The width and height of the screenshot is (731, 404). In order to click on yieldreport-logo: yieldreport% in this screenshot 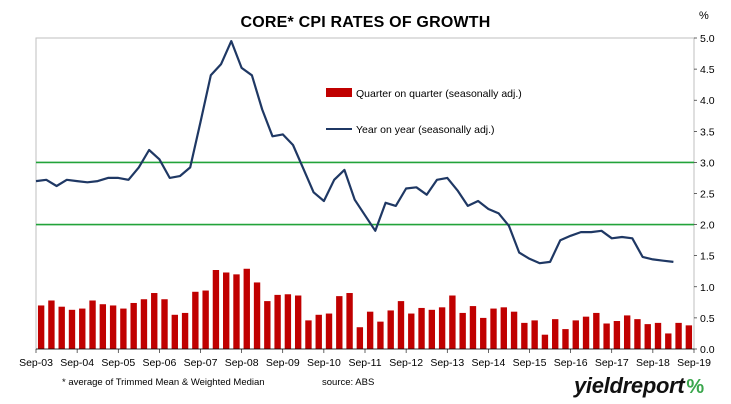, I will do `click(639, 386)`.